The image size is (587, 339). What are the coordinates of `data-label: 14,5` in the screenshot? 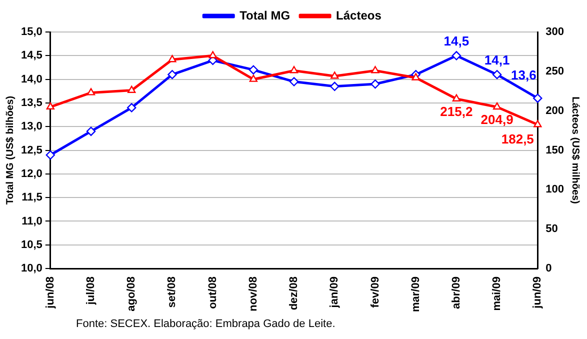 It's located at (457, 41).